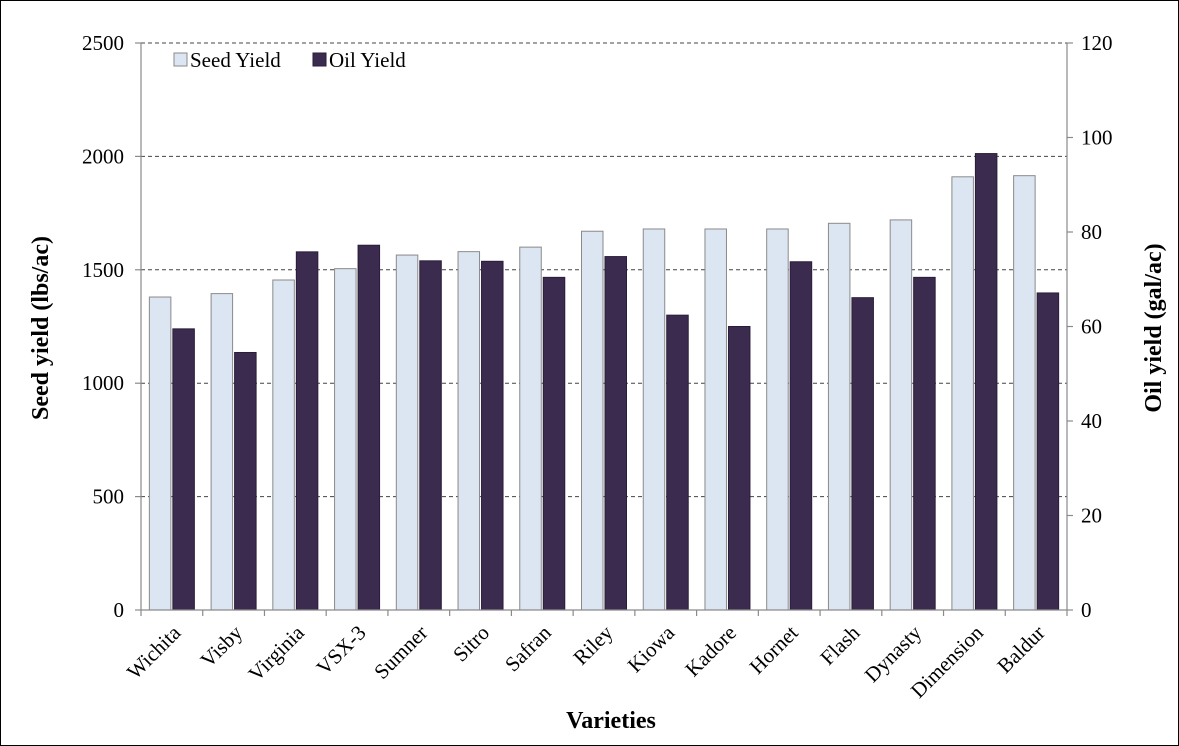 Image resolution: width=1179 pixels, height=746 pixels. What do you see at coordinates (1091, 232) in the screenshot?
I see `right-tick-label: 80` at bounding box center [1091, 232].